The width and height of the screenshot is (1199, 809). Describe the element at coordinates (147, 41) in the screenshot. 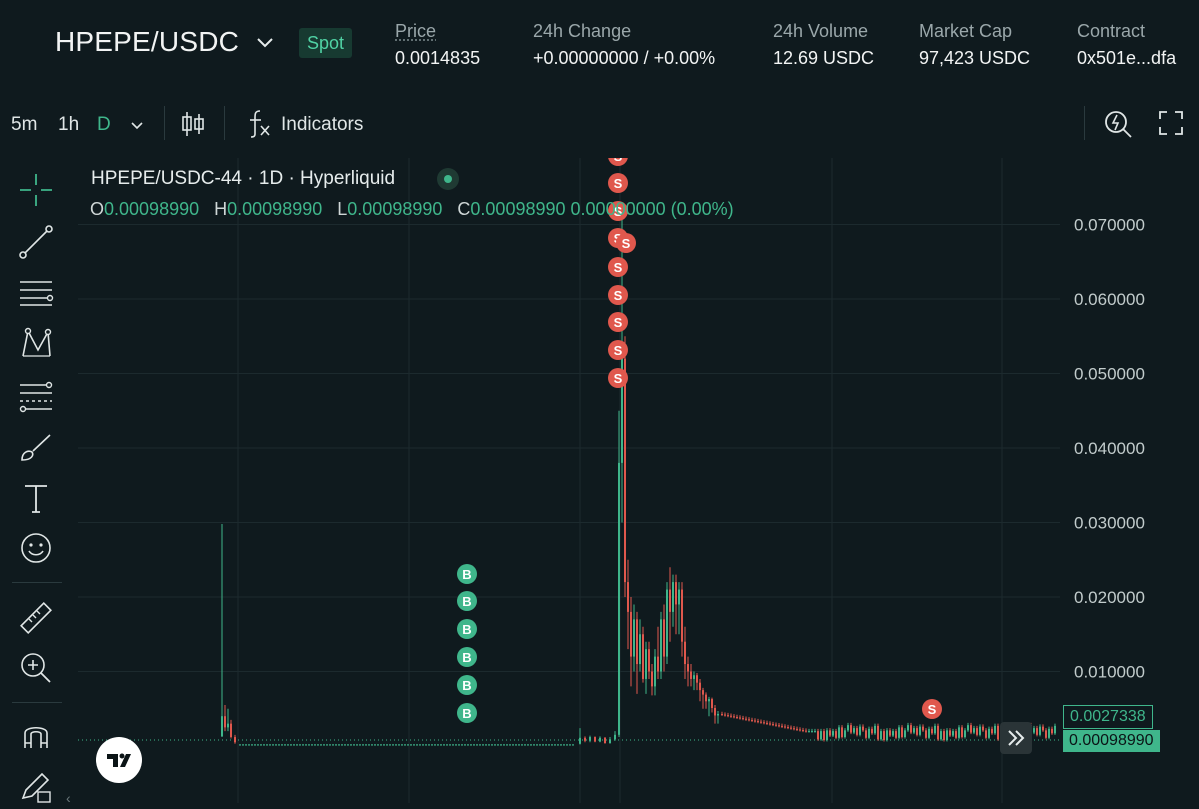

I see `pair-selector-label: HPEPE/USDC` at that location.